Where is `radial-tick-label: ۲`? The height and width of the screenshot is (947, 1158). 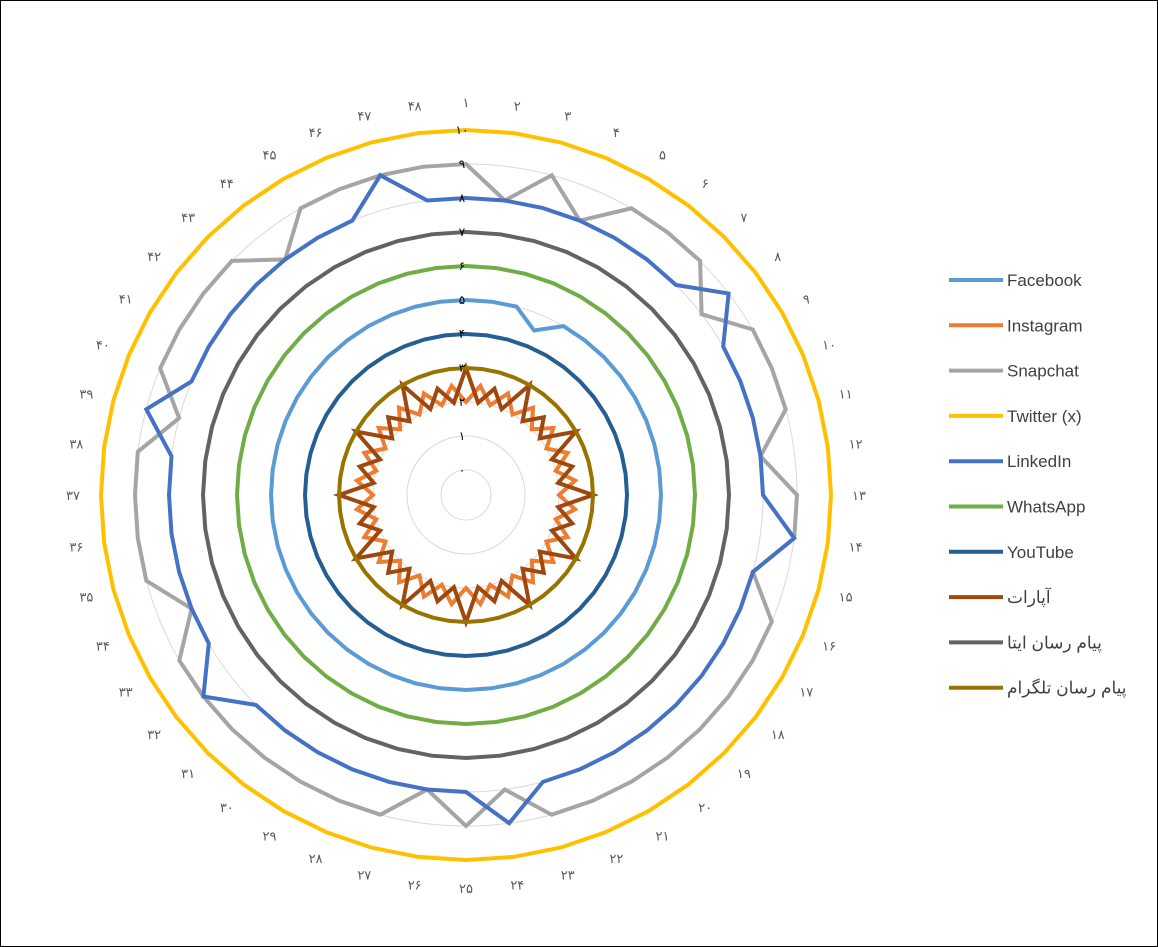
radial-tick-label: ۲ is located at coordinates (462, 402).